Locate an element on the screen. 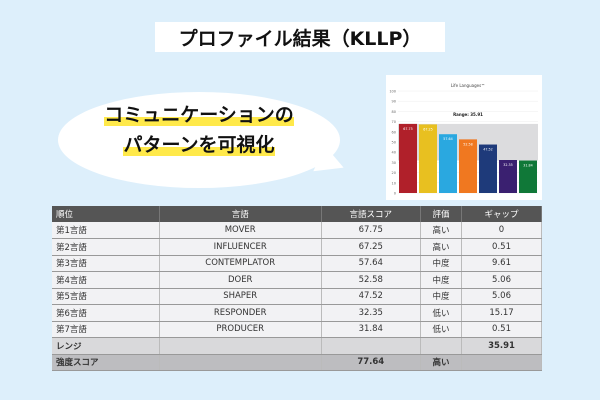  bar-value-label: 57.64 is located at coordinates (447, 139).